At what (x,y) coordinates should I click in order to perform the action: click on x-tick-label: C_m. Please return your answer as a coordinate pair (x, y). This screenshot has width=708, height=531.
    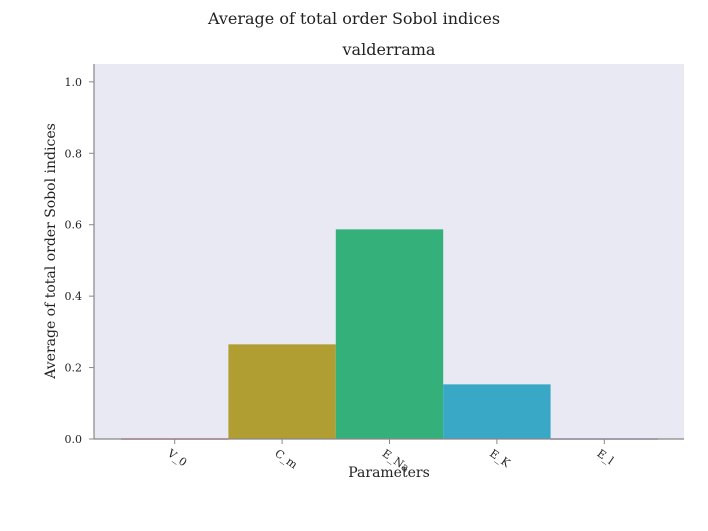
    Looking at the image, I should click on (286, 459).